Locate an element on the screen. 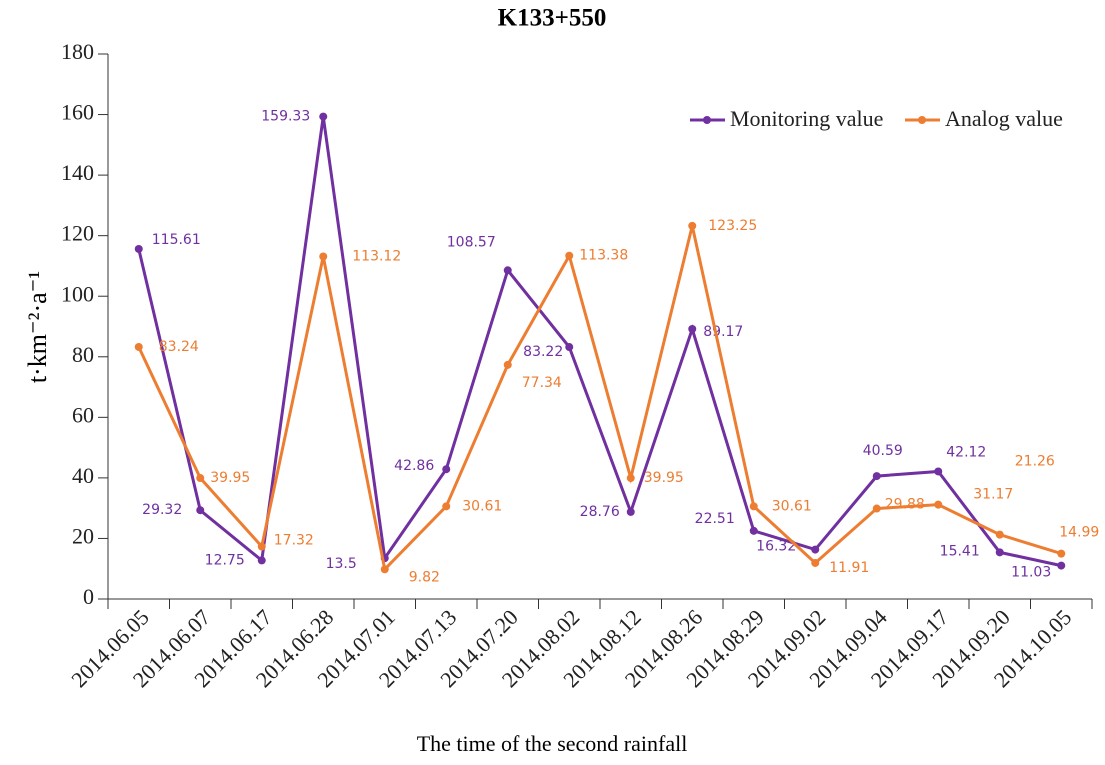 Image resolution: width=1105 pixels, height=765 pixels. data-label: 17.32 is located at coordinates (294, 541).